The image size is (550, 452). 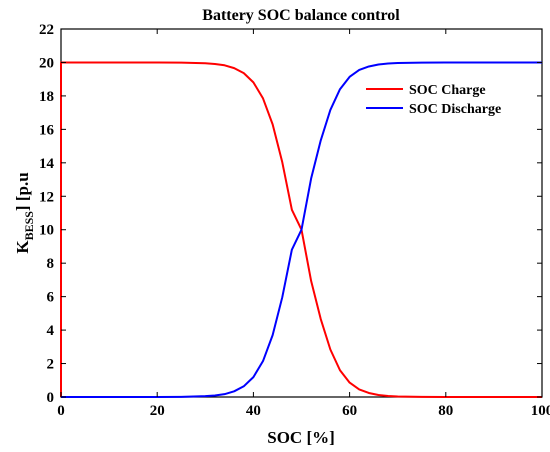 I want to click on y-tick-label: 2, so click(x=51, y=365).